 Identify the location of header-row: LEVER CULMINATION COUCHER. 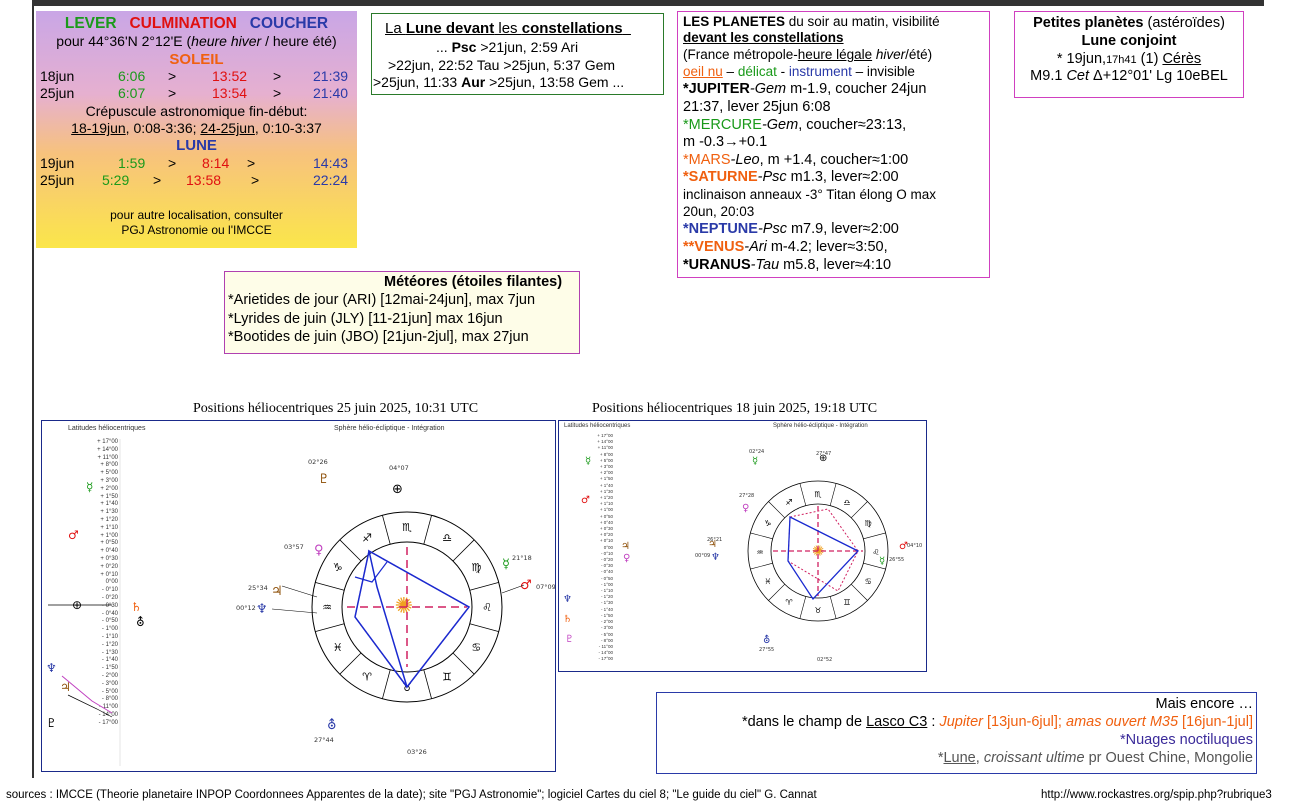
(196, 24).